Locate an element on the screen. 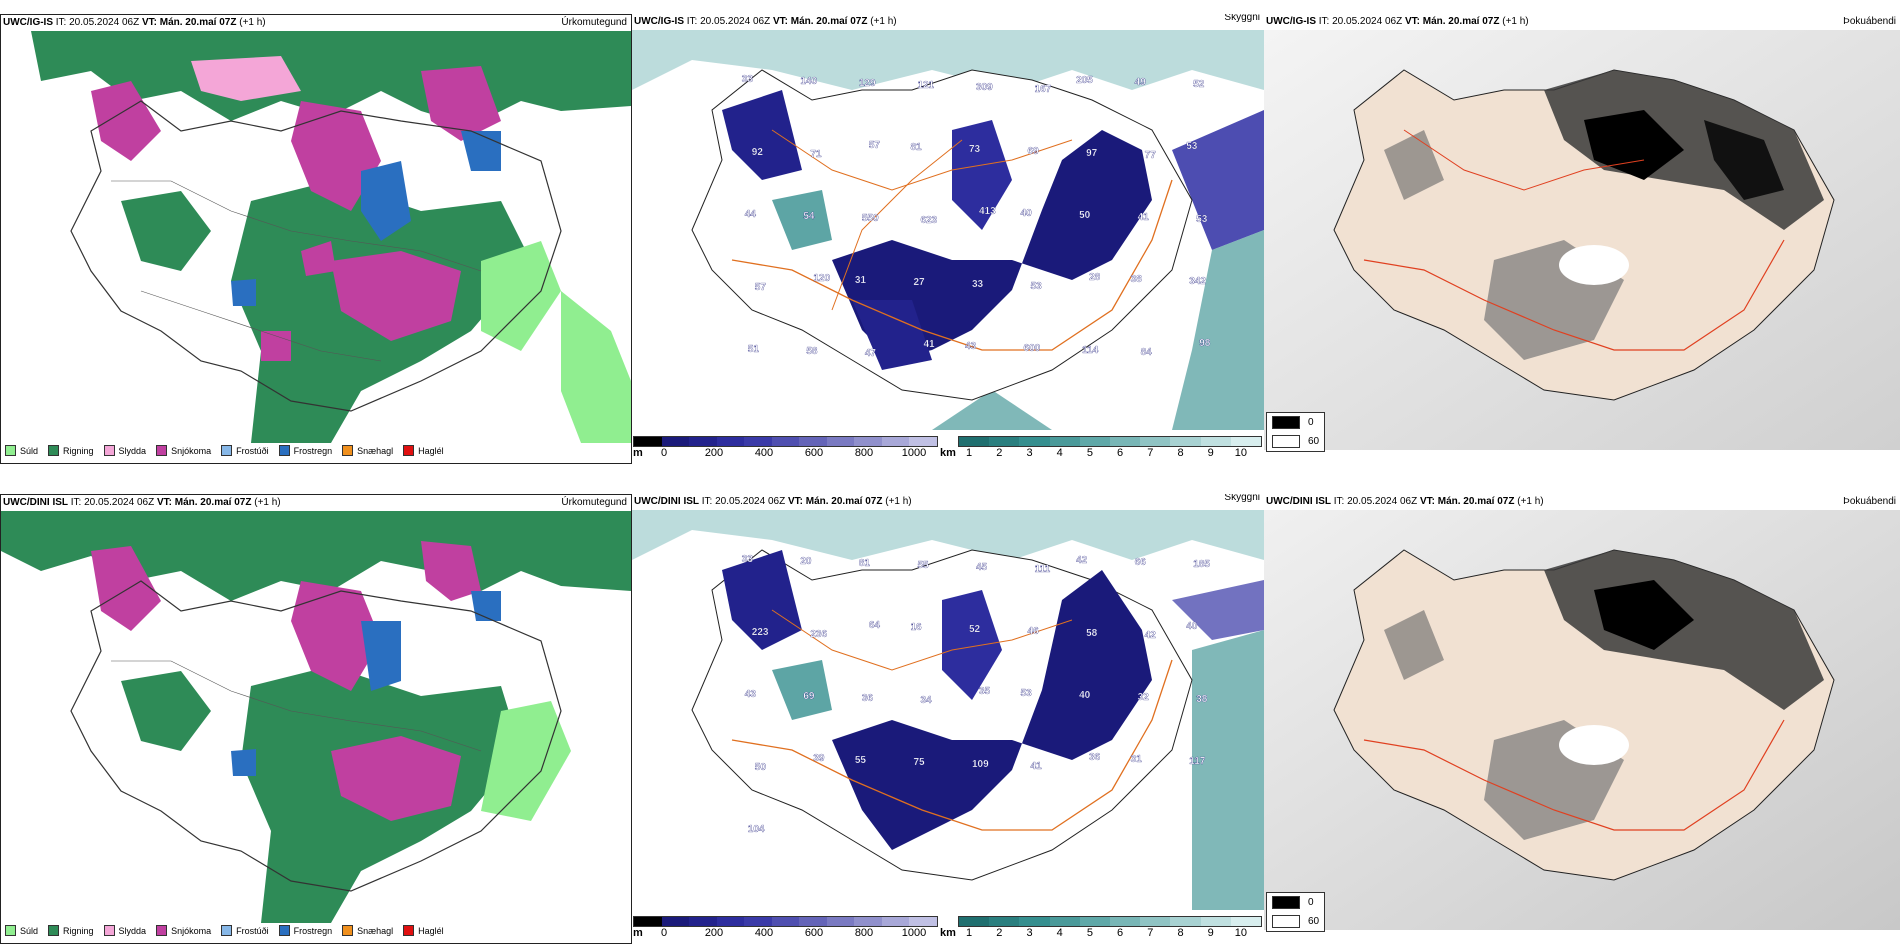  fog-map-top is located at coordinates (1582, 240).